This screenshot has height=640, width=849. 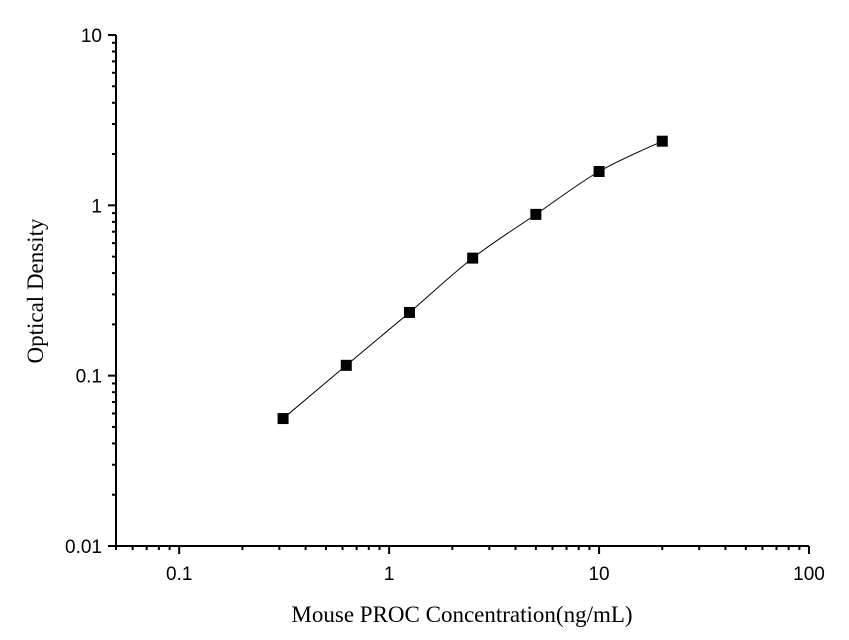 I want to click on y-tick-label: 0.1, so click(x=89, y=377).